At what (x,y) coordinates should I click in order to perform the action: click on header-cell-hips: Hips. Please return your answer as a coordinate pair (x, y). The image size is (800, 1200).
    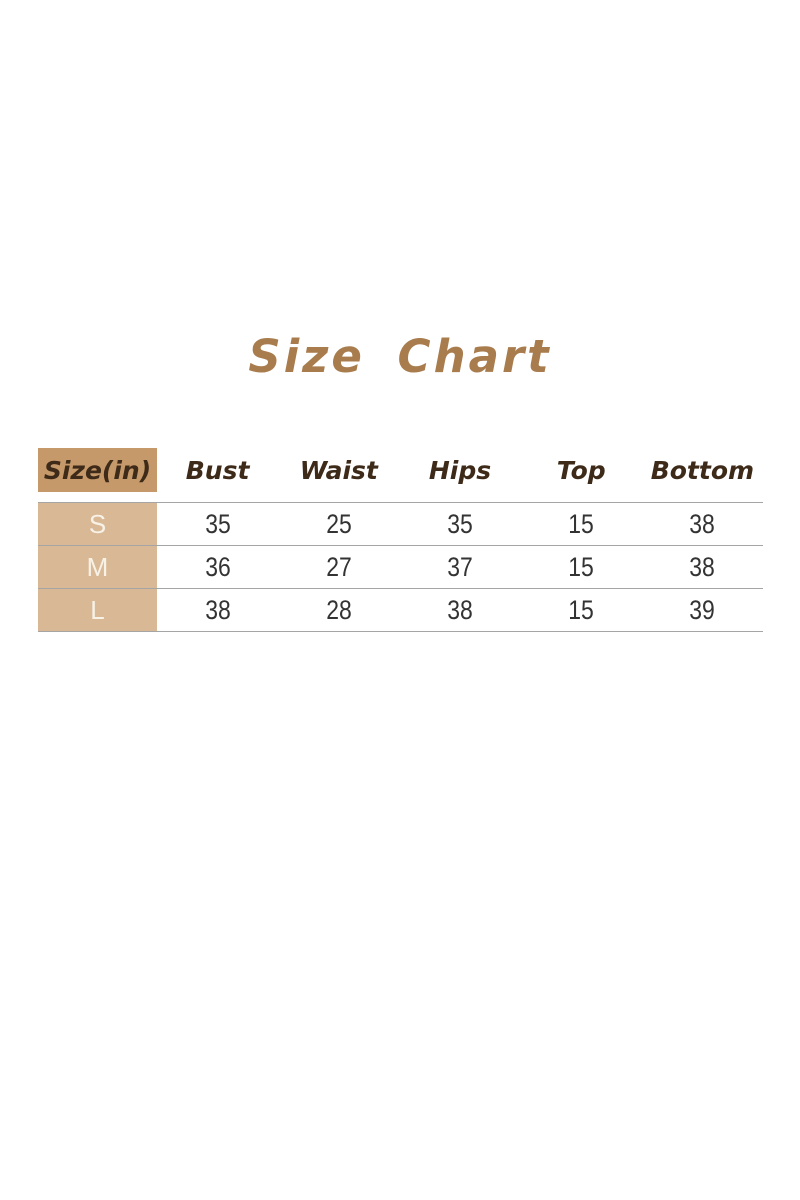
    Looking at the image, I should click on (460, 470).